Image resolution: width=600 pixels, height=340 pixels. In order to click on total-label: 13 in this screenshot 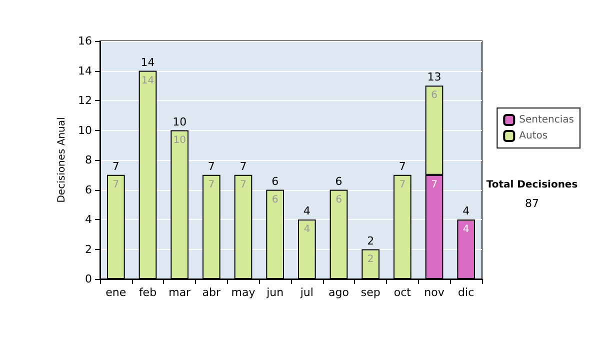, I will do `click(434, 77)`.